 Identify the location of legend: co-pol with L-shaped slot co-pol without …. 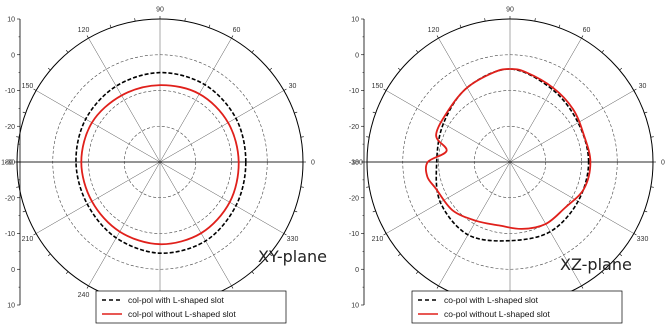
(517, 307).